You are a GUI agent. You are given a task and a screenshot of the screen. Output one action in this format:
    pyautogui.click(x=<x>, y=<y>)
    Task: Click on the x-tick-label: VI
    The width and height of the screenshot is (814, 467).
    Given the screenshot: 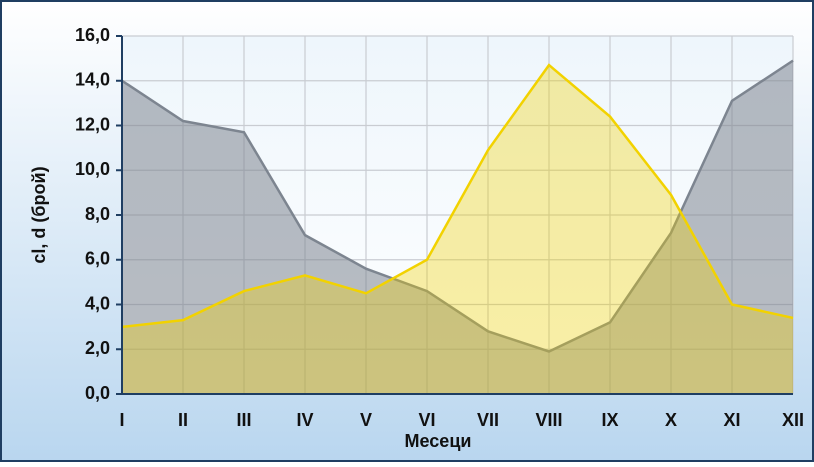 What is the action you would take?
    pyautogui.click(x=426, y=420)
    